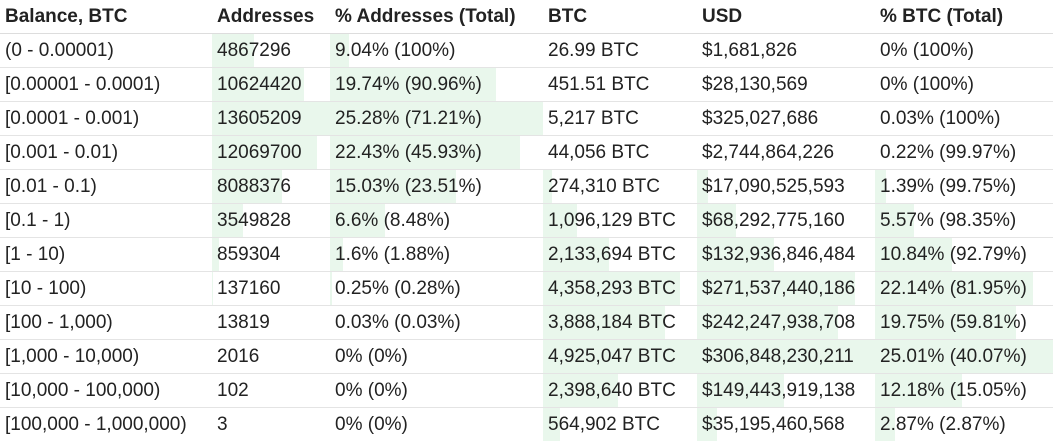 Image resolution: width=1053 pixels, height=443 pixels. I want to click on header-addresses: Addresses, so click(271, 17).